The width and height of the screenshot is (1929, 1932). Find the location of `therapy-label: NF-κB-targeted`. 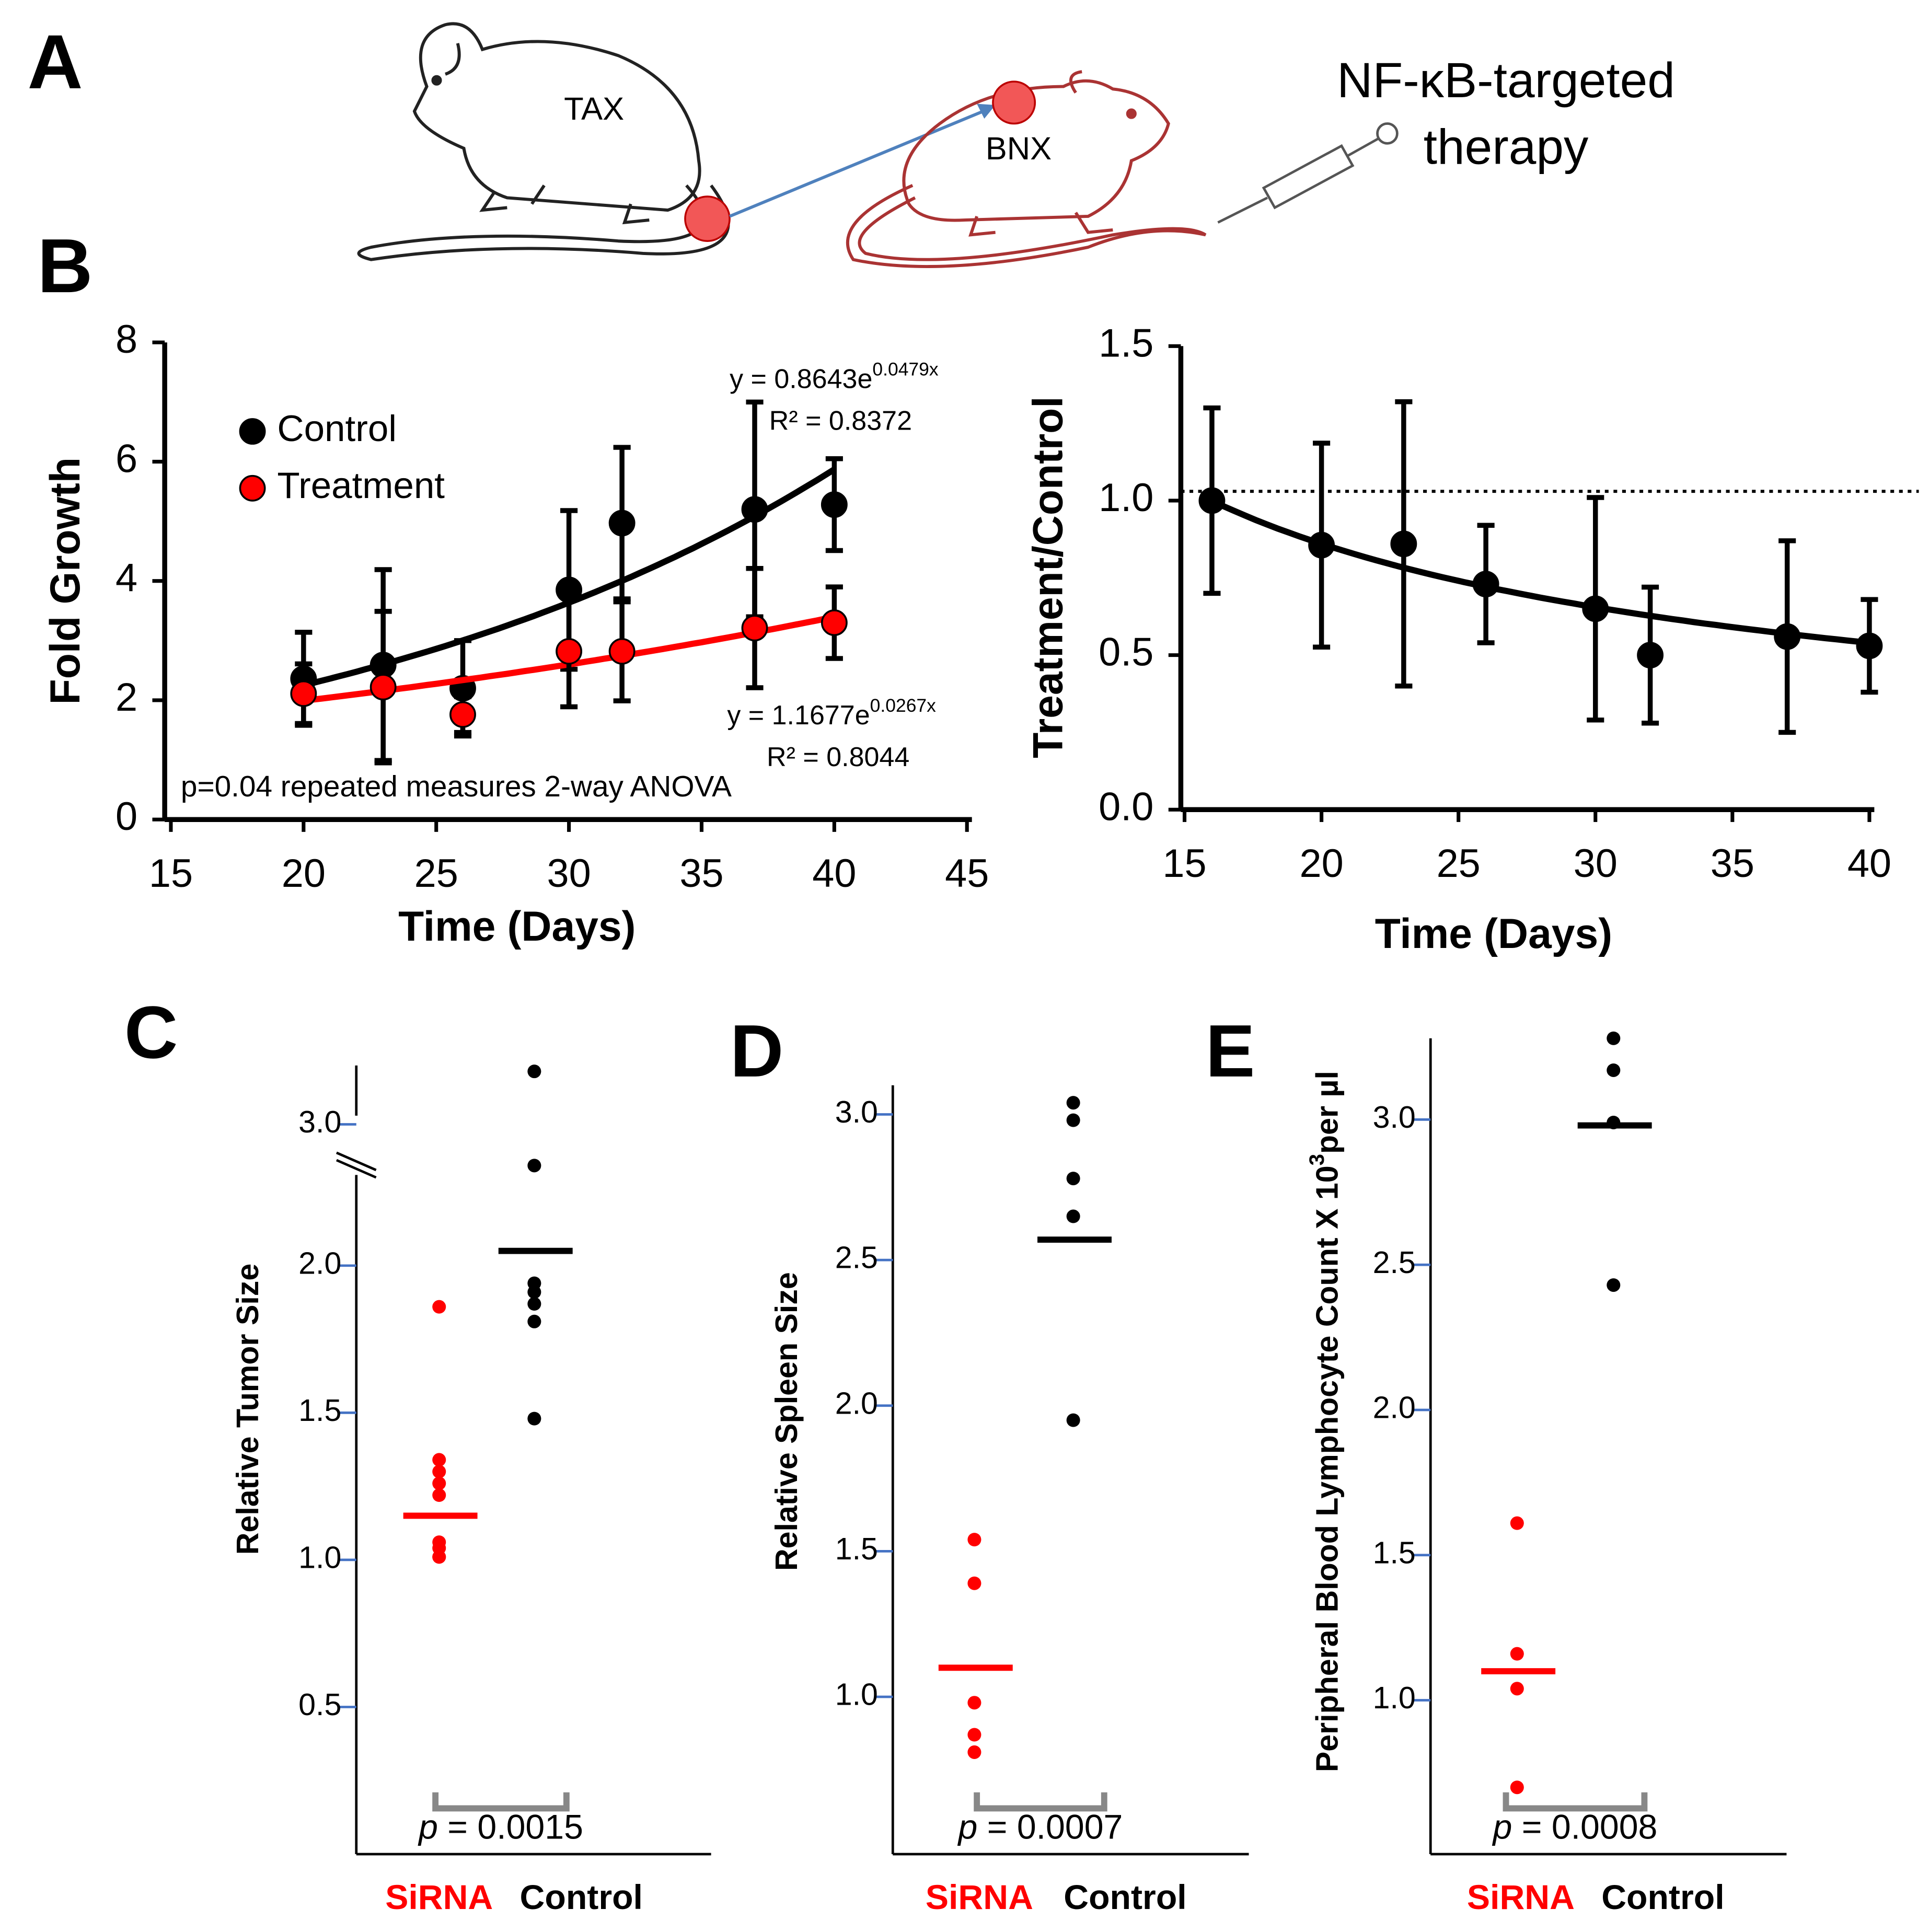

therapy-label: NF-κB-targeted is located at coordinates (1506, 80).